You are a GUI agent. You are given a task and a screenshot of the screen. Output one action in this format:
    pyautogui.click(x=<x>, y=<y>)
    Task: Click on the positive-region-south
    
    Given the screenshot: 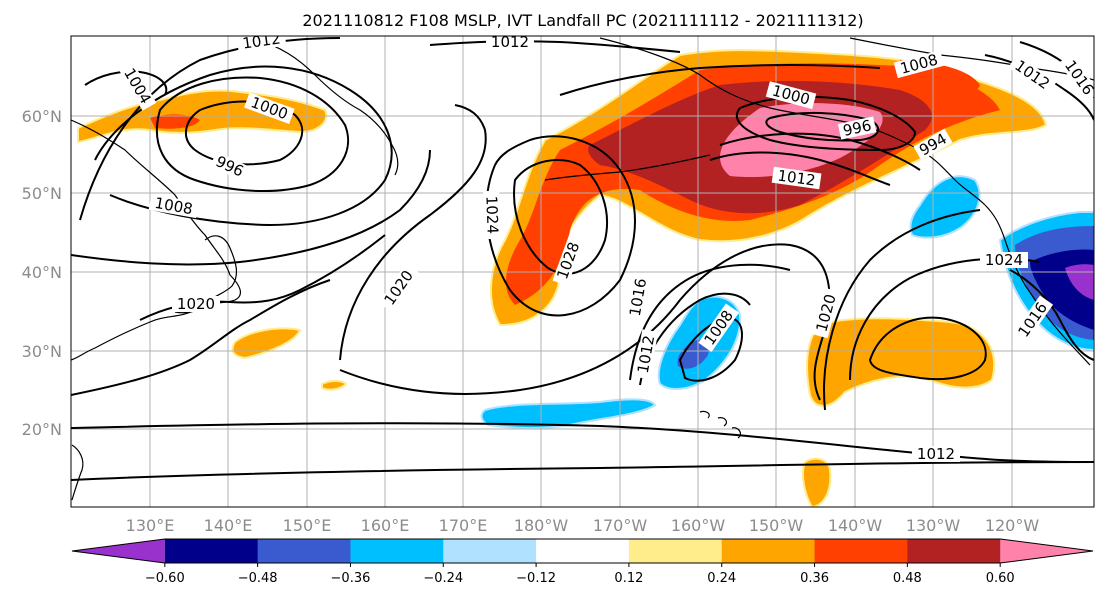 What is the action you would take?
    pyautogui.click(x=817, y=482)
    